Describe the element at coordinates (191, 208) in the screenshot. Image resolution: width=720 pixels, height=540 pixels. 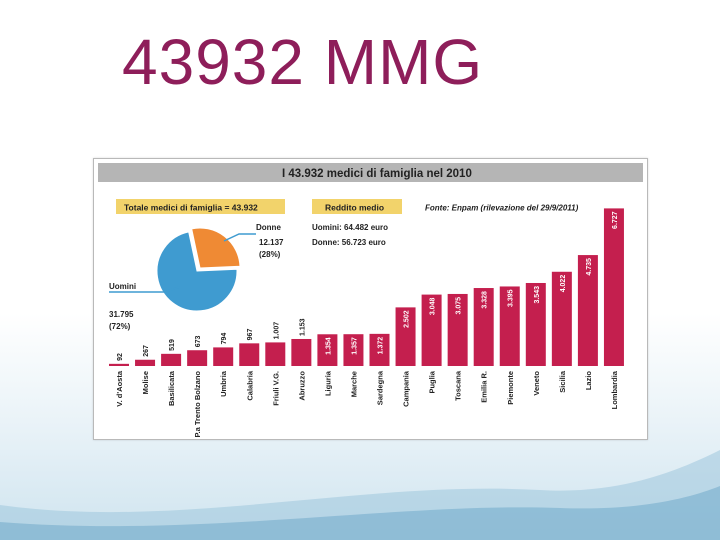
I see `total-label: Totale medici di famiglia = 43.932` at that location.